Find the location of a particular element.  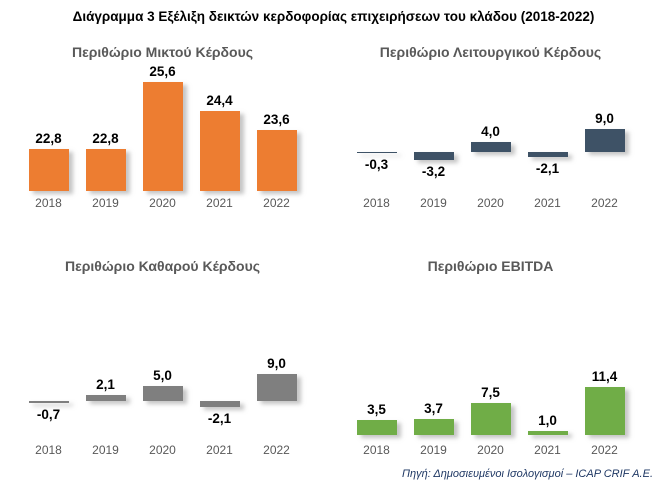

chart-title-operating-profit-margin: Περιθώριο Λειτουργικού Κέρδους is located at coordinates (490, 52).